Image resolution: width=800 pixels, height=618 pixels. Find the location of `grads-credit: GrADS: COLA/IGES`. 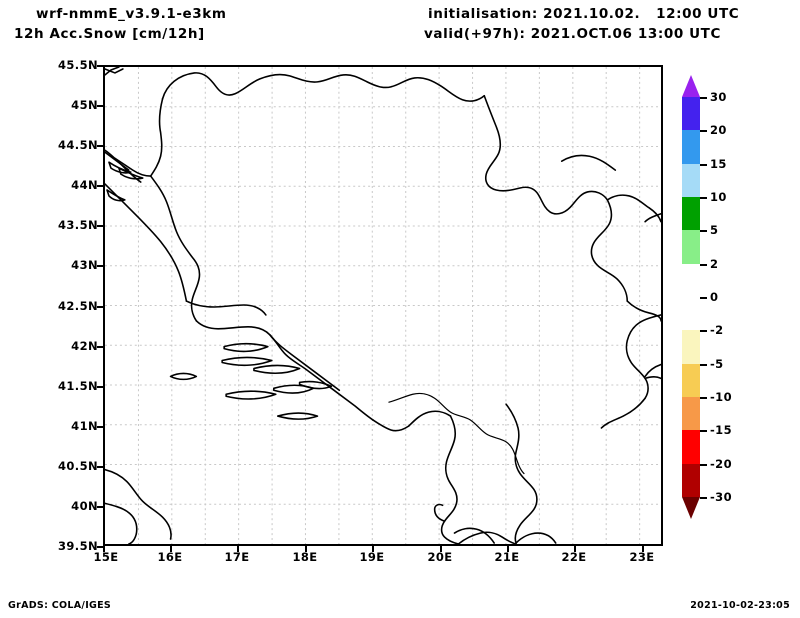

grads-credit: GrADS: COLA/IGES is located at coordinates (60, 605).